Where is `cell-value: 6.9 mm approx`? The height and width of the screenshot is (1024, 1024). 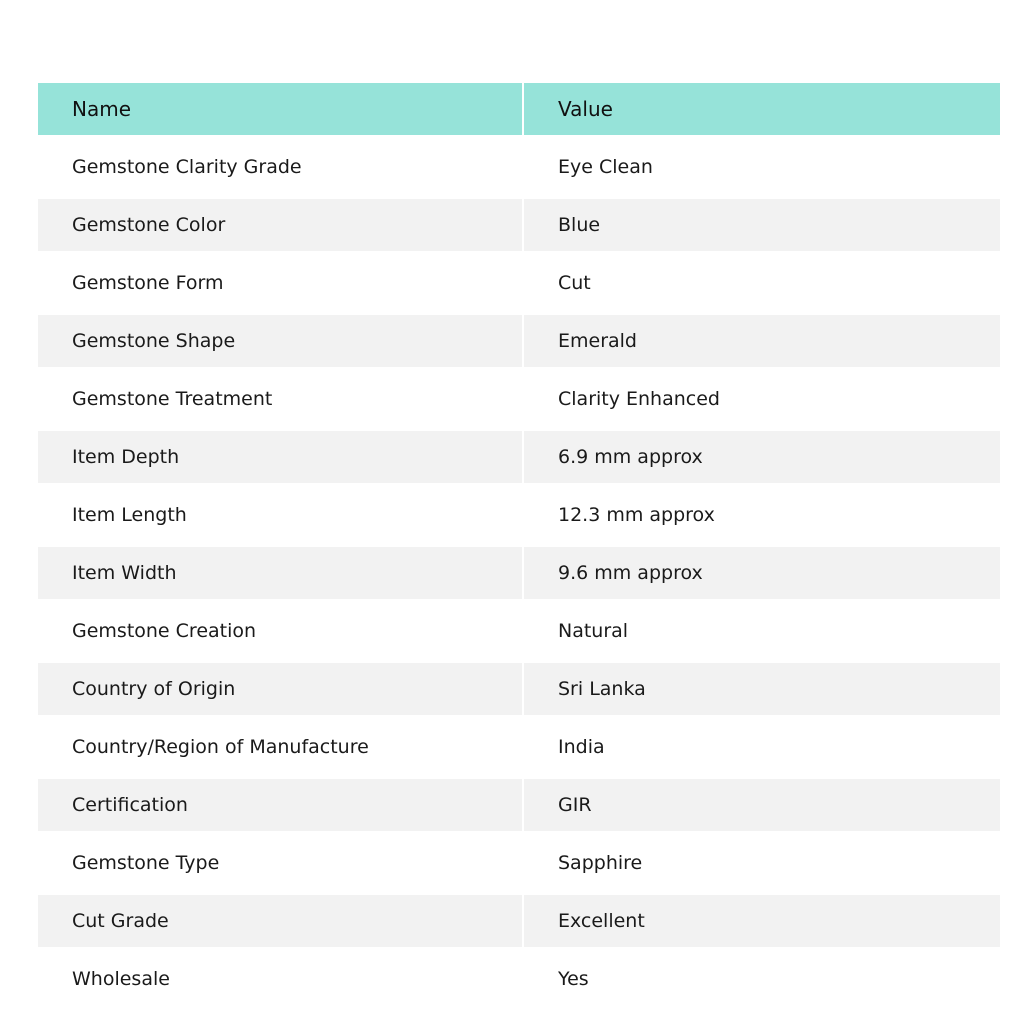
cell-value: 6.9 mm approx is located at coordinates (762, 457).